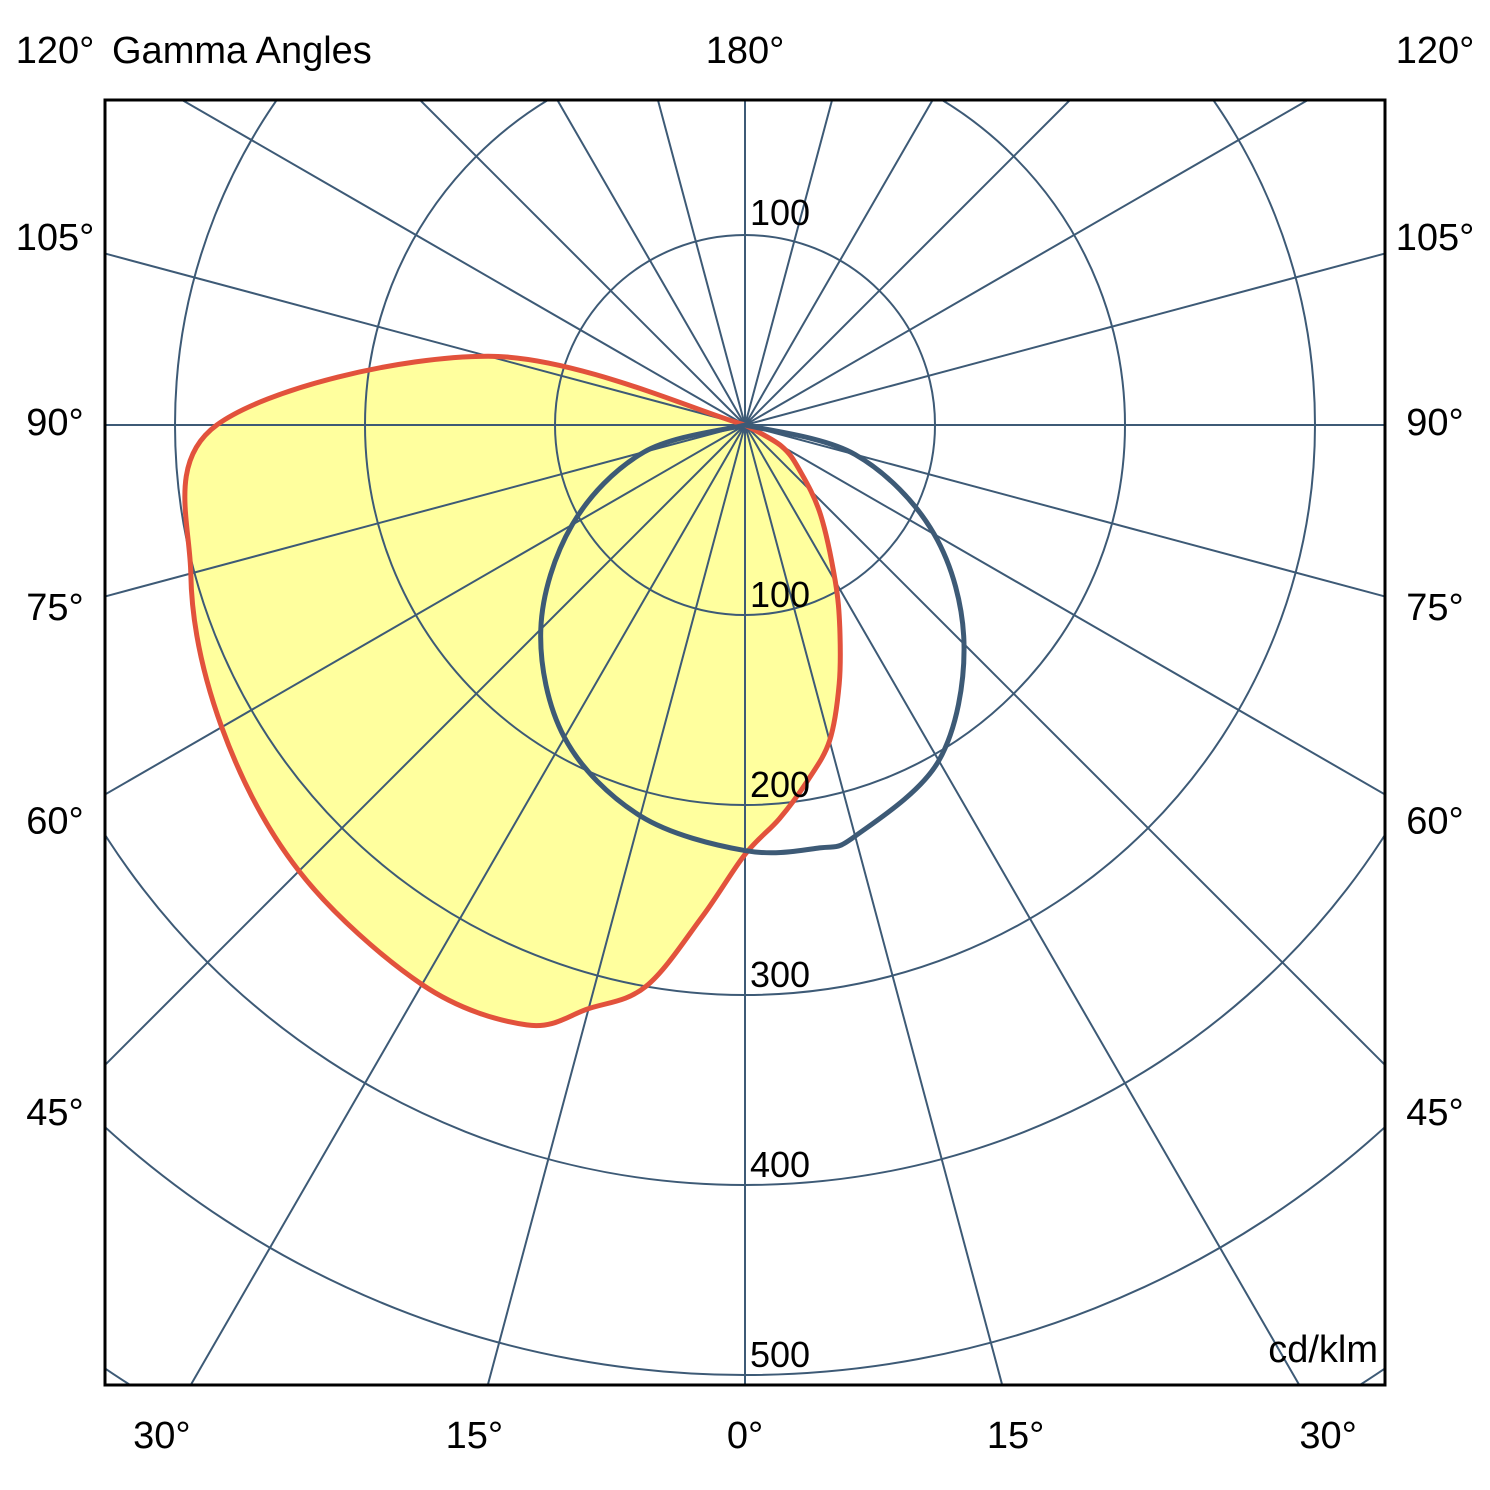 The width and height of the screenshot is (1490, 1490). Describe the element at coordinates (745, 1436) in the screenshot. I see `bottom-angle-label-2: 0°` at that location.